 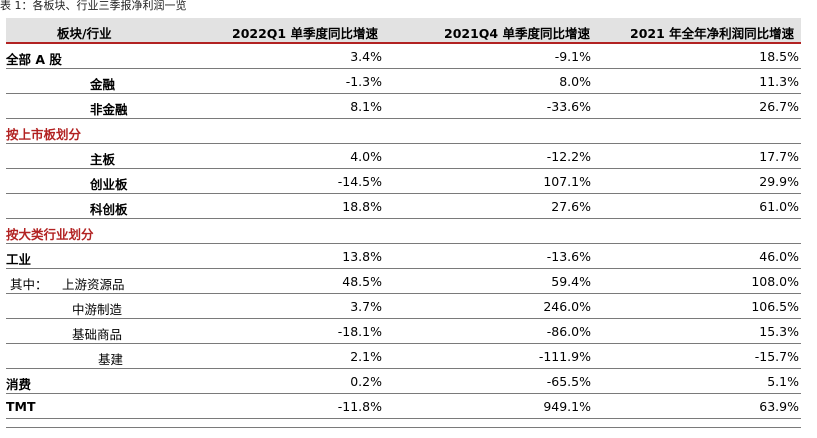 What do you see at coordinates (359, 331) in the screenshot?
I see `row-value-2022q1: -18.1%` at bounding box center [359, 331].